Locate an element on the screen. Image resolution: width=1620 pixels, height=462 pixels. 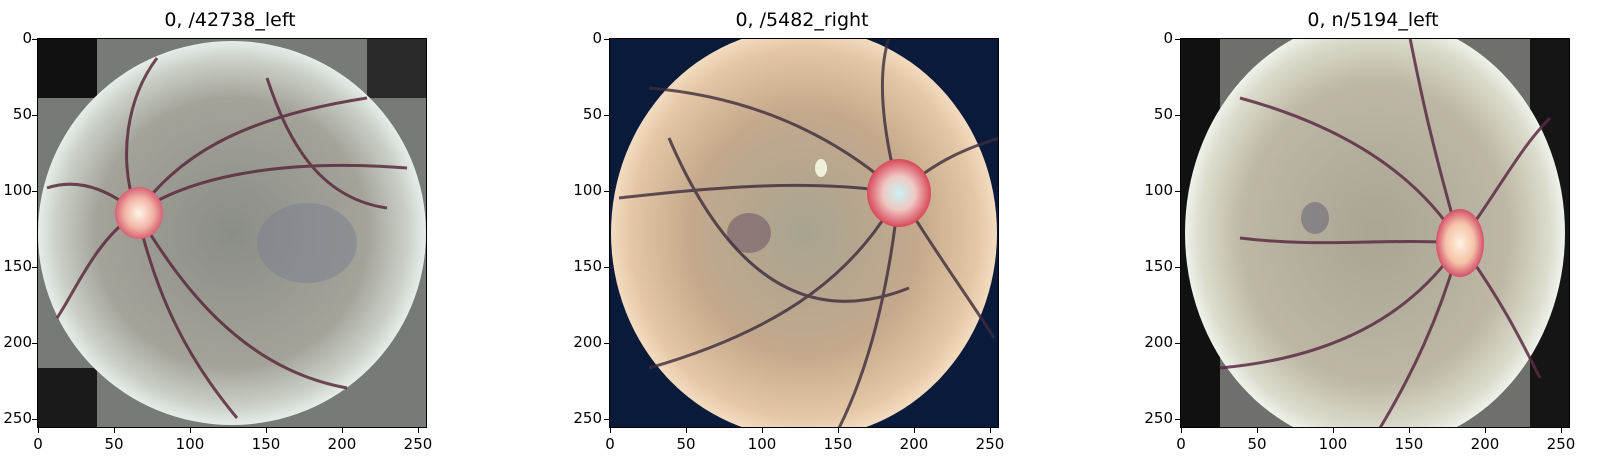
panel-title: 0, n/5194_left is located at coordinates (1373, 20).